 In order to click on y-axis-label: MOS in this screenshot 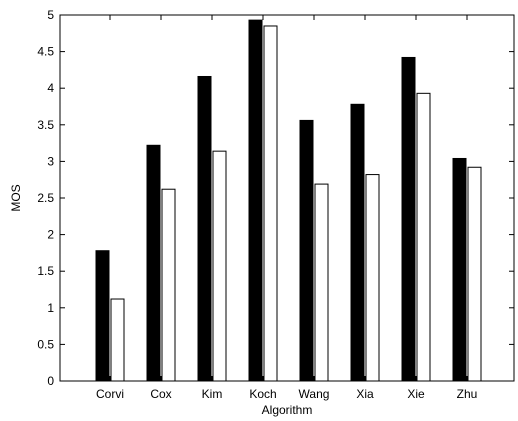, I will do `click(16, 197)`.